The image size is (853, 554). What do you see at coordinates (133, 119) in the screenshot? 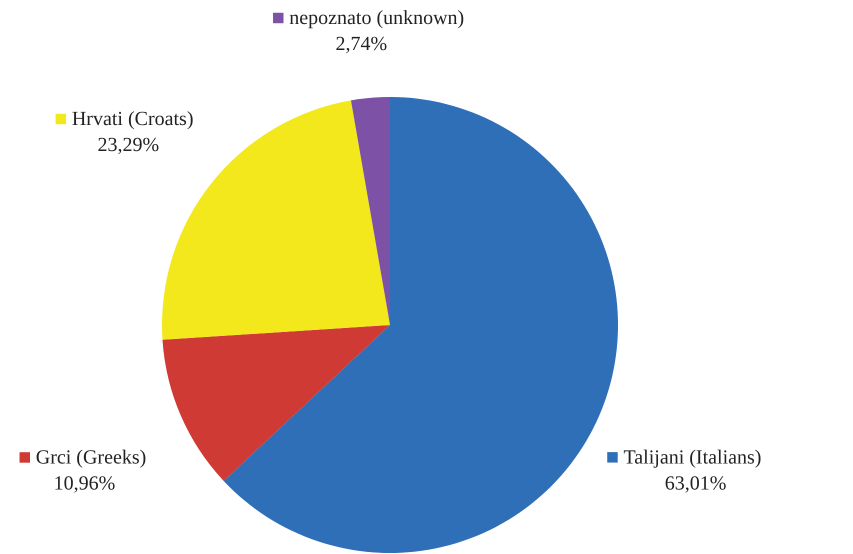
I see `legend-label: Hrvati (Croats)` at bounding box center [133, 119].